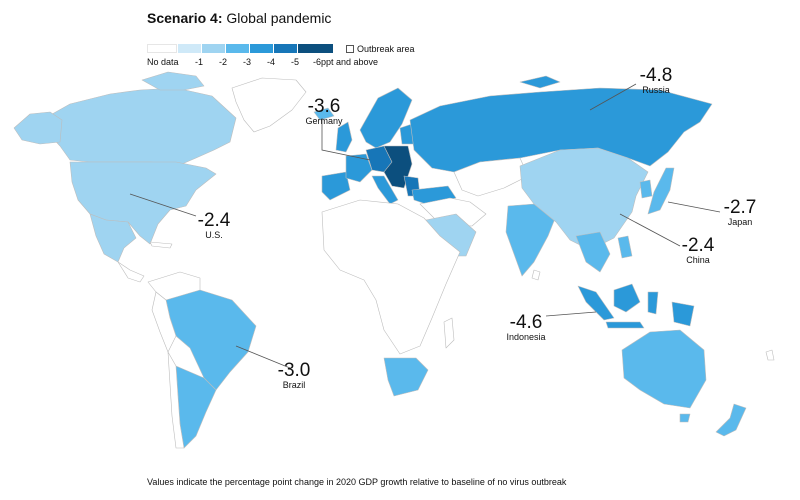 The image size is (800, 500). What do you see at coordinates (526, 337) in the screenshot?
I see `callout-country: Indonesia` at bounding box center [526, 337].